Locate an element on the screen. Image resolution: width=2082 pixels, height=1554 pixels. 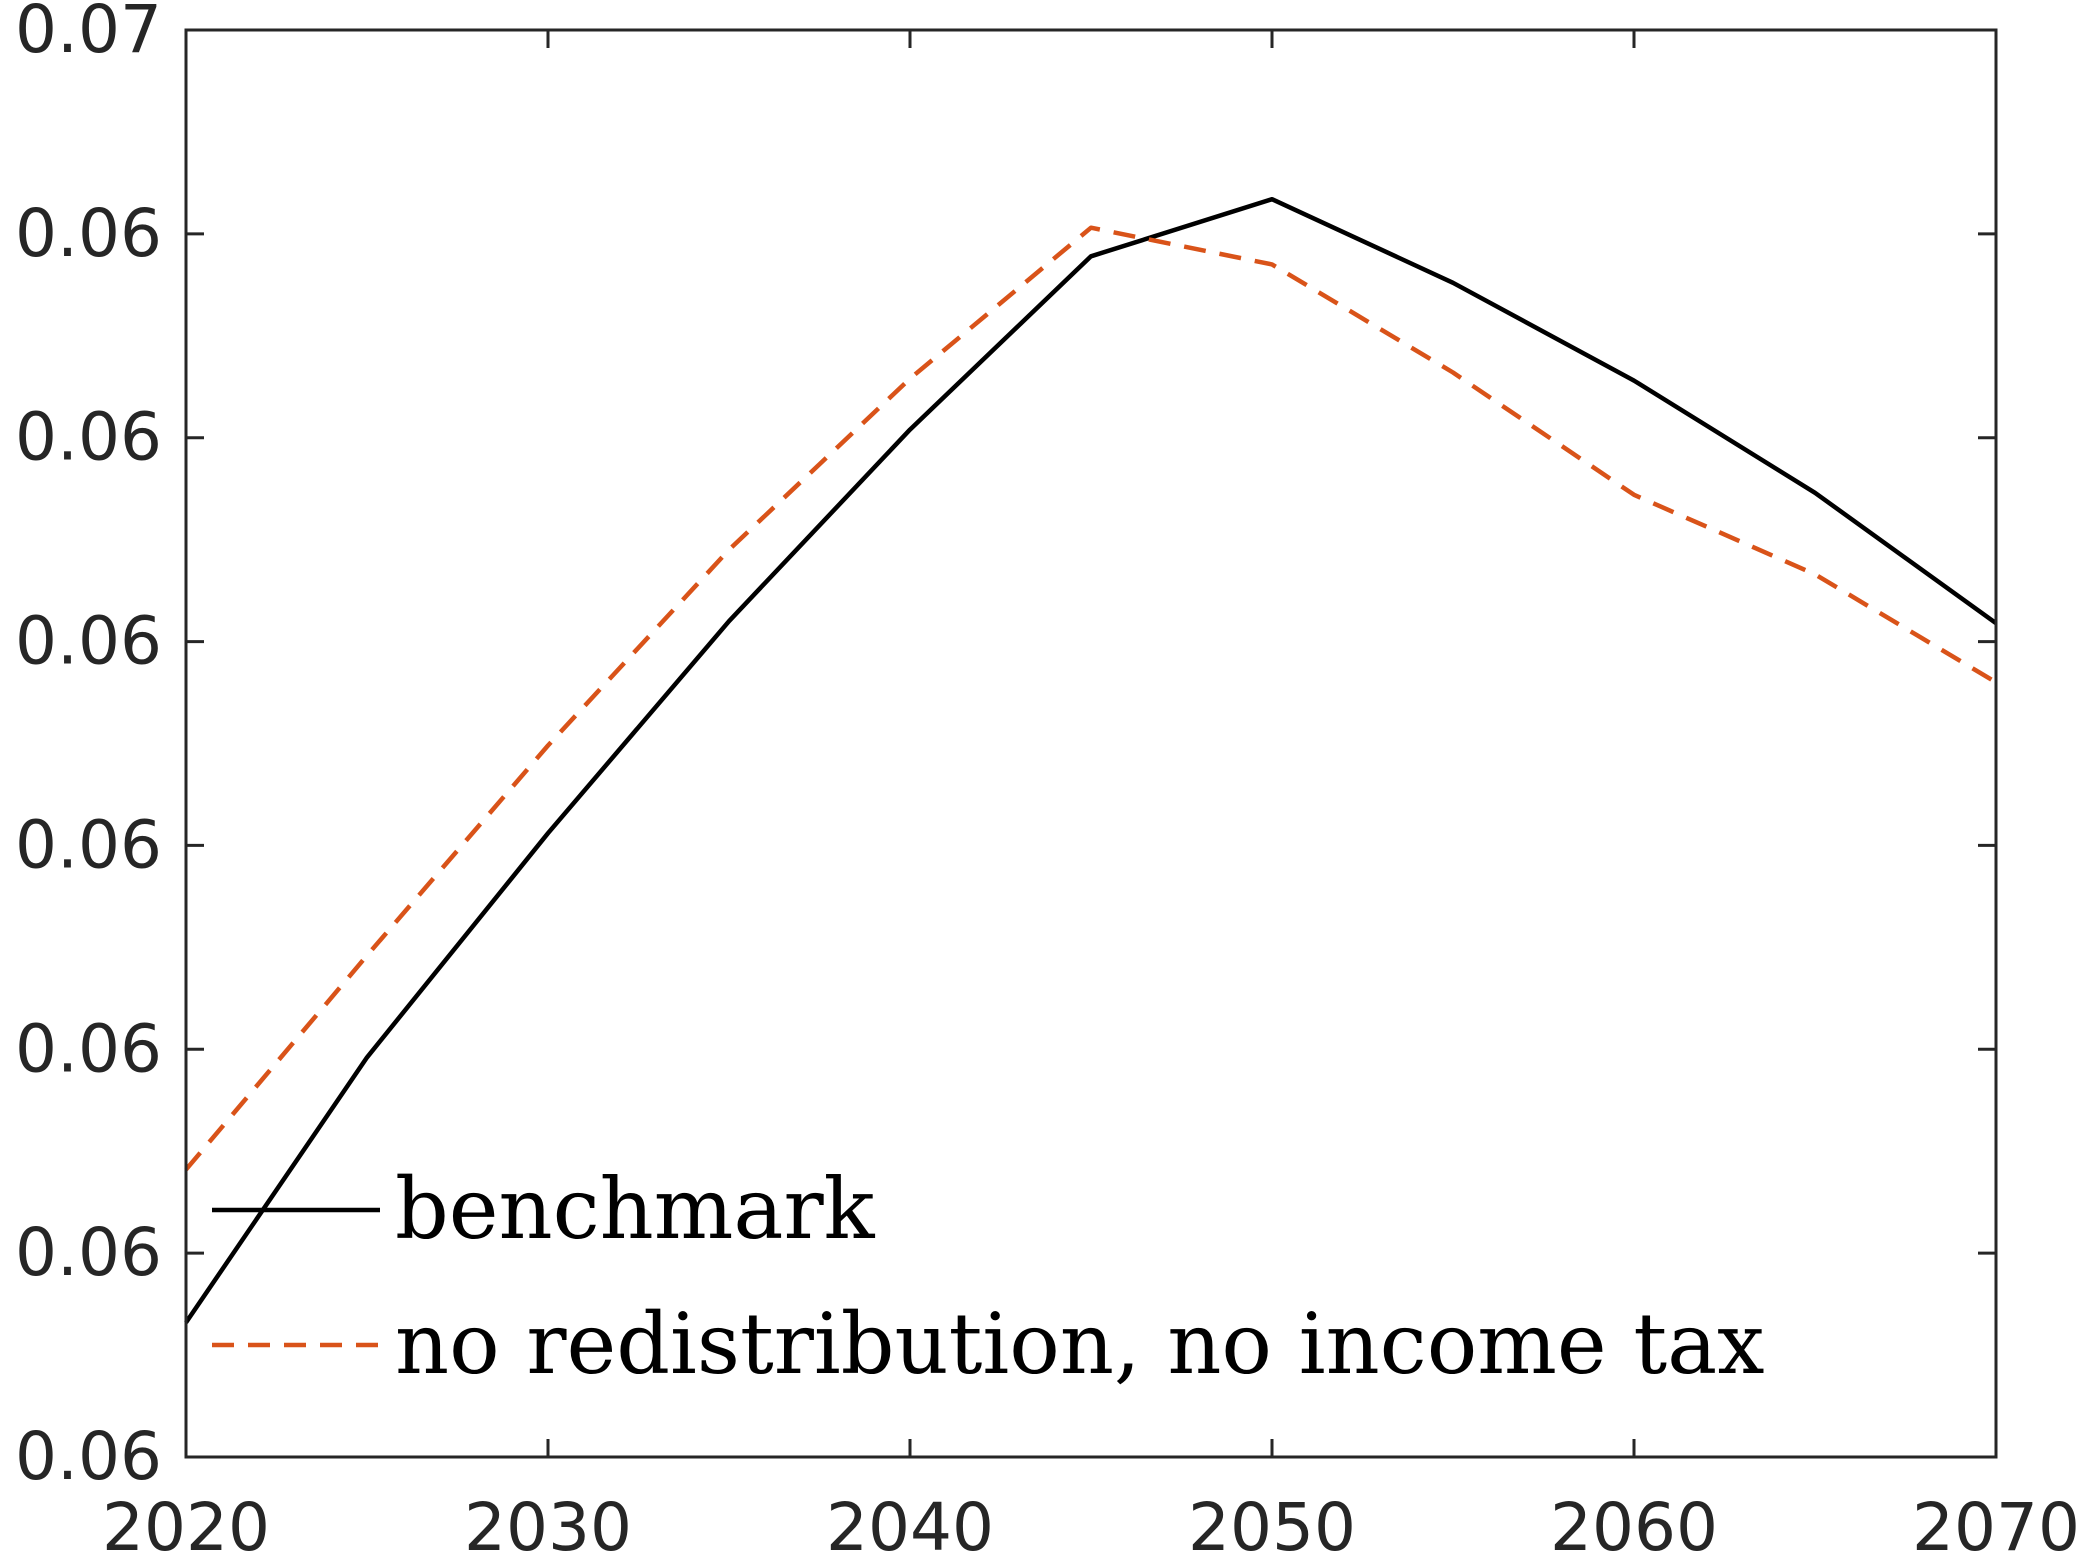
x-tick-label: 2050 is located at coordinates (1272, 1521).